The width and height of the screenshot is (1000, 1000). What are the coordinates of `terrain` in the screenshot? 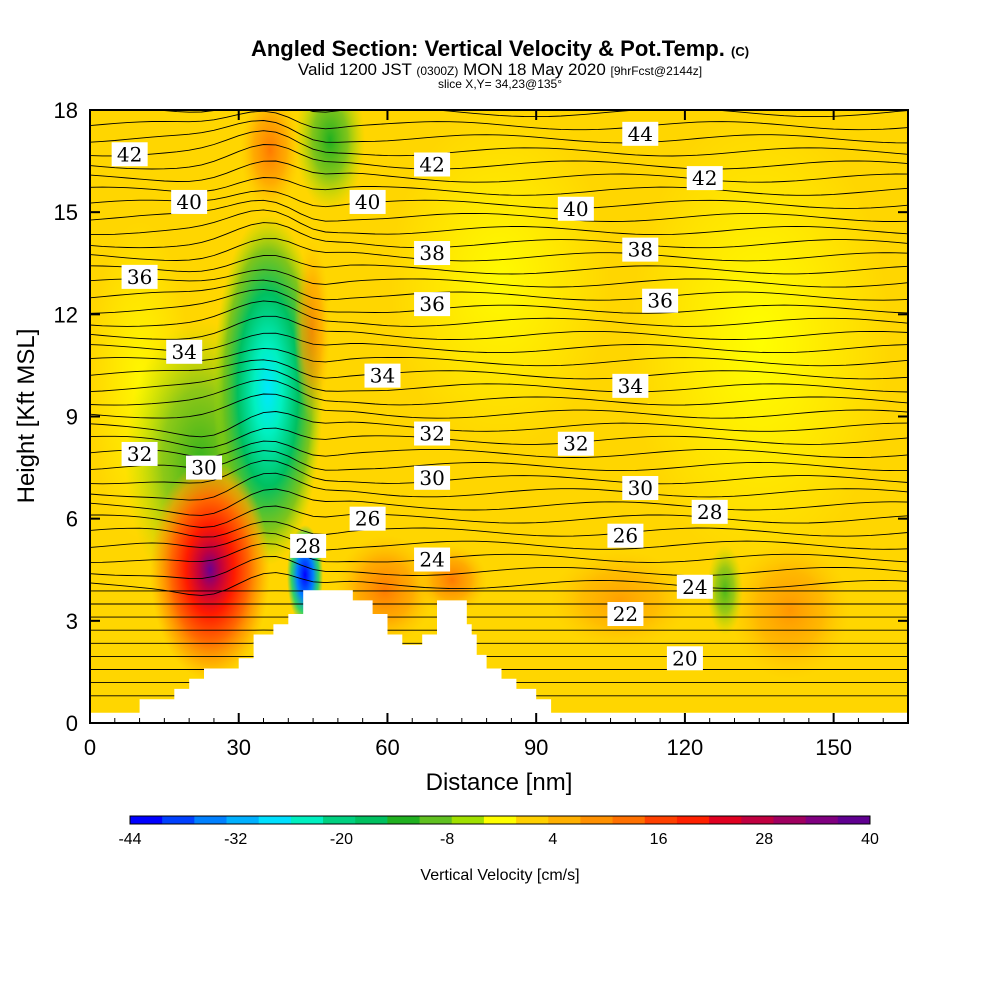 It's located at (499, 656).